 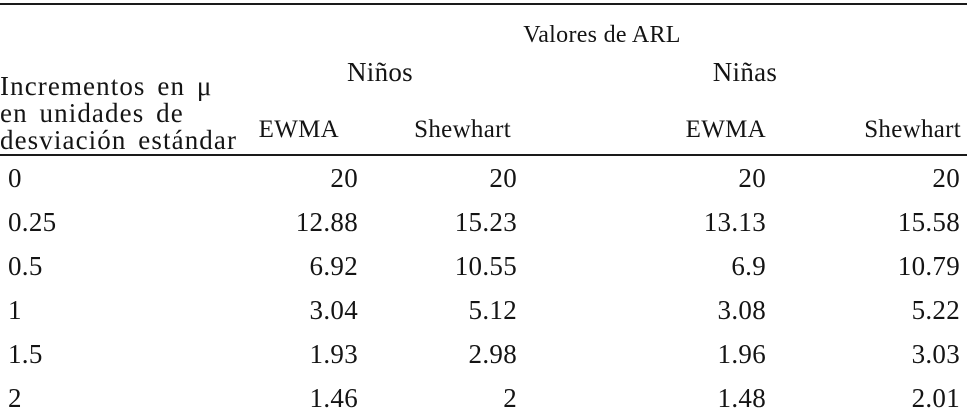 I want to click on col-header-ewma-ninos: EWMA, so click(x=298, y=129).